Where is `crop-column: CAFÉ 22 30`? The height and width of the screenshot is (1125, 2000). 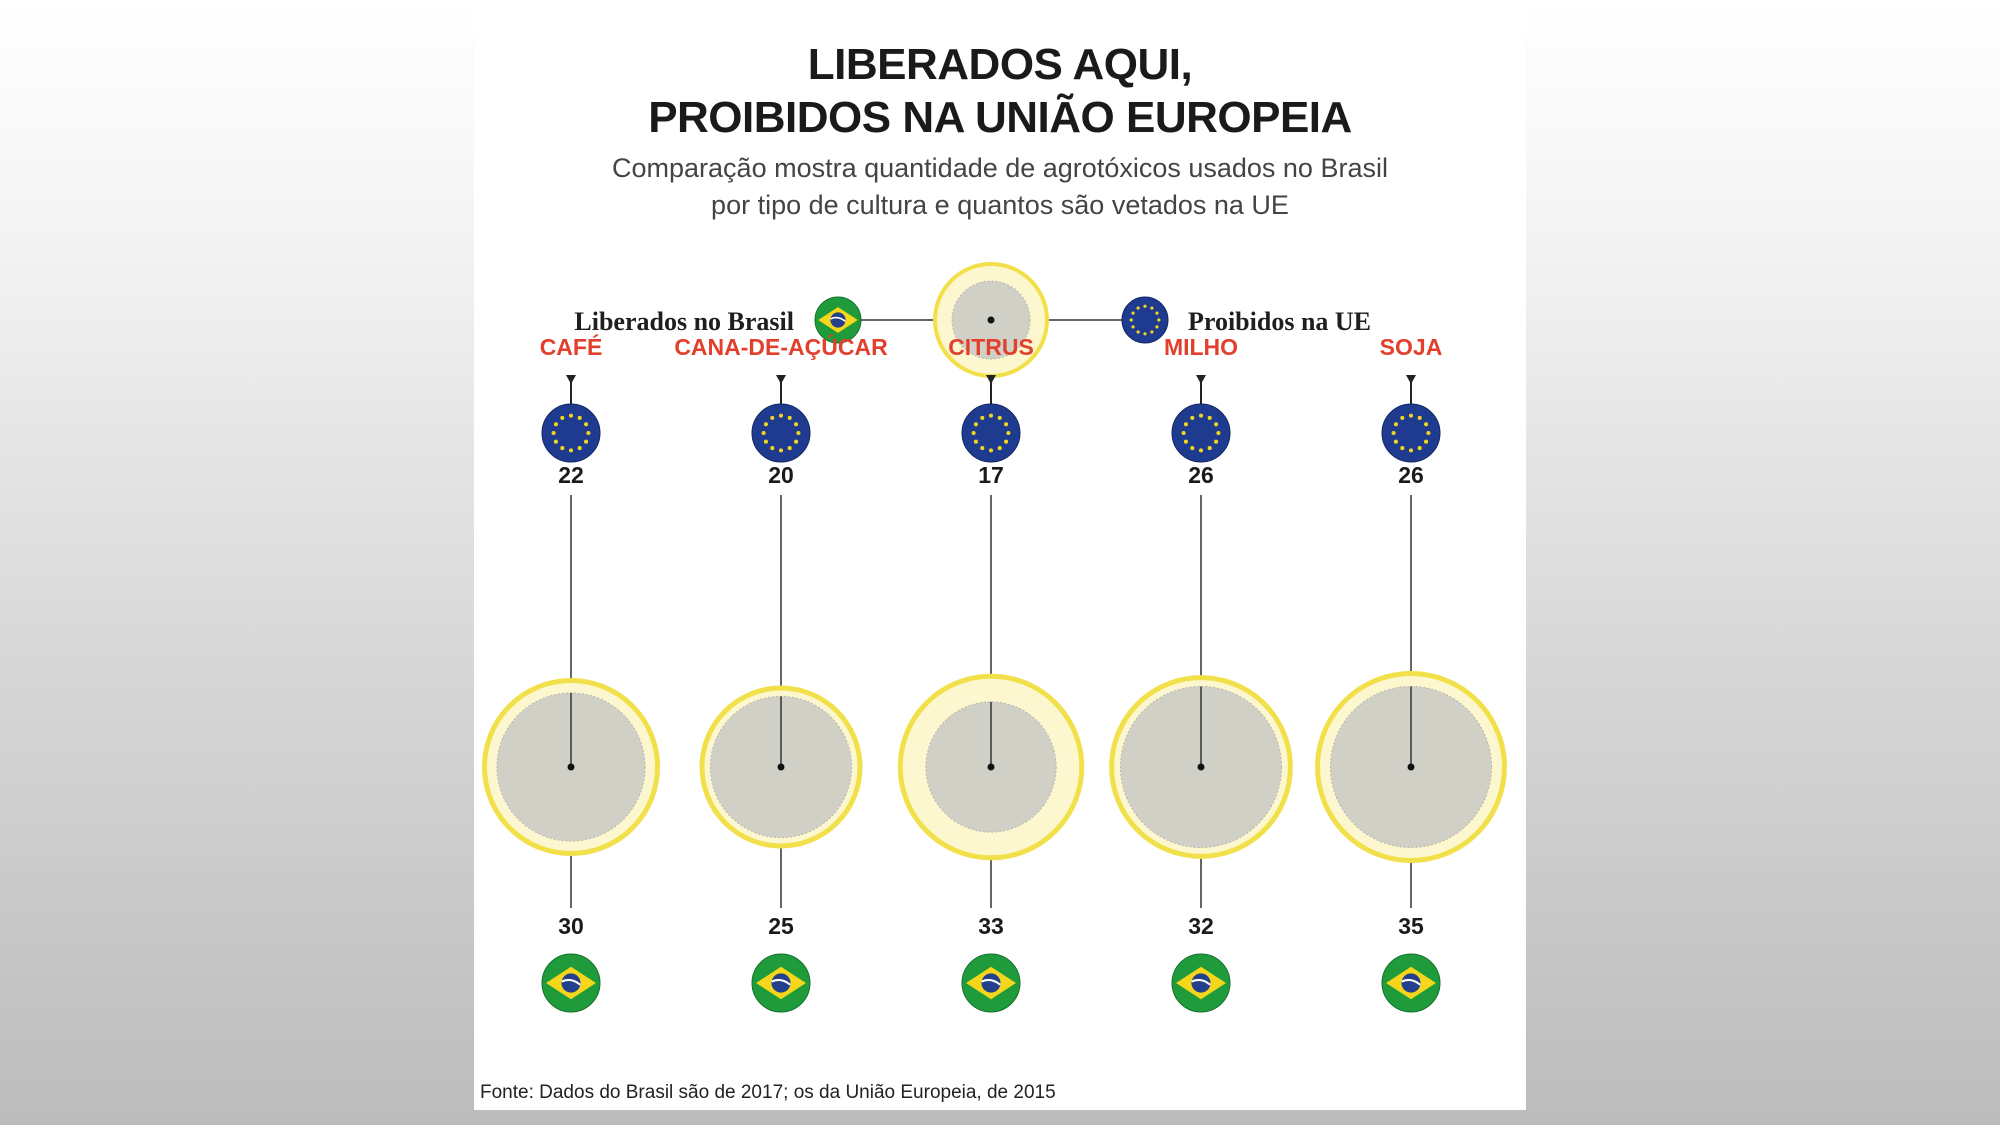
crop-column: CAFÉ 22 30 is located at coordinates (571, 673).